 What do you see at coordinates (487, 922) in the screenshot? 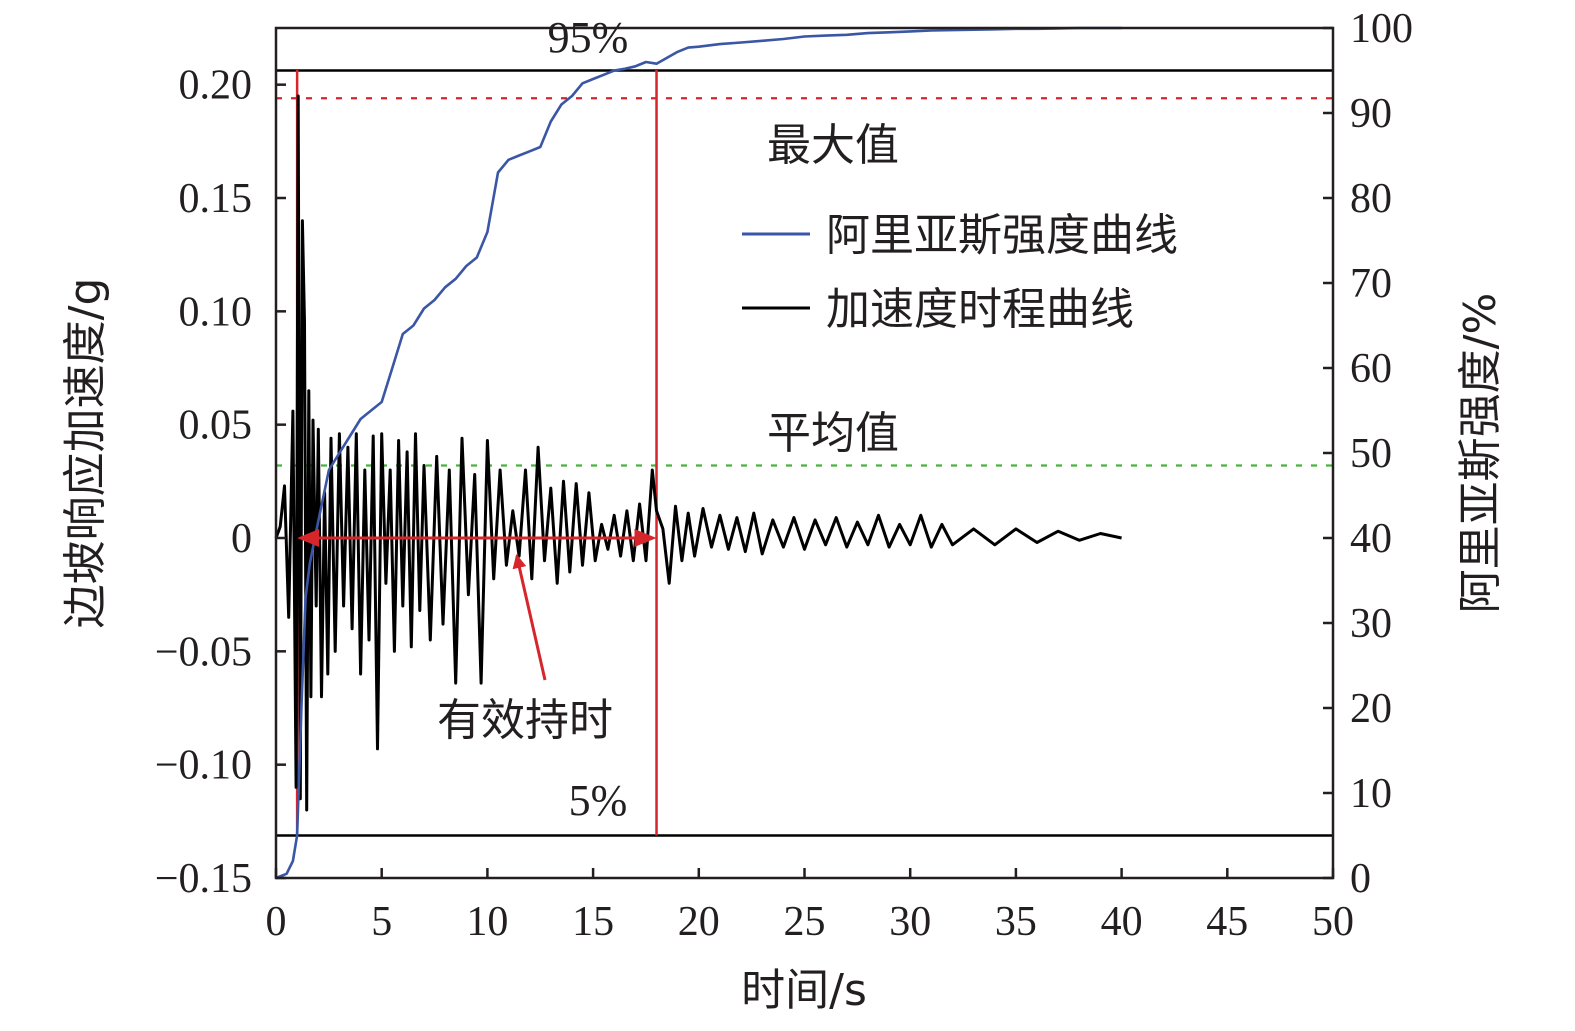
I see `x-tick-label: 10` at bounding box center [487, 922].